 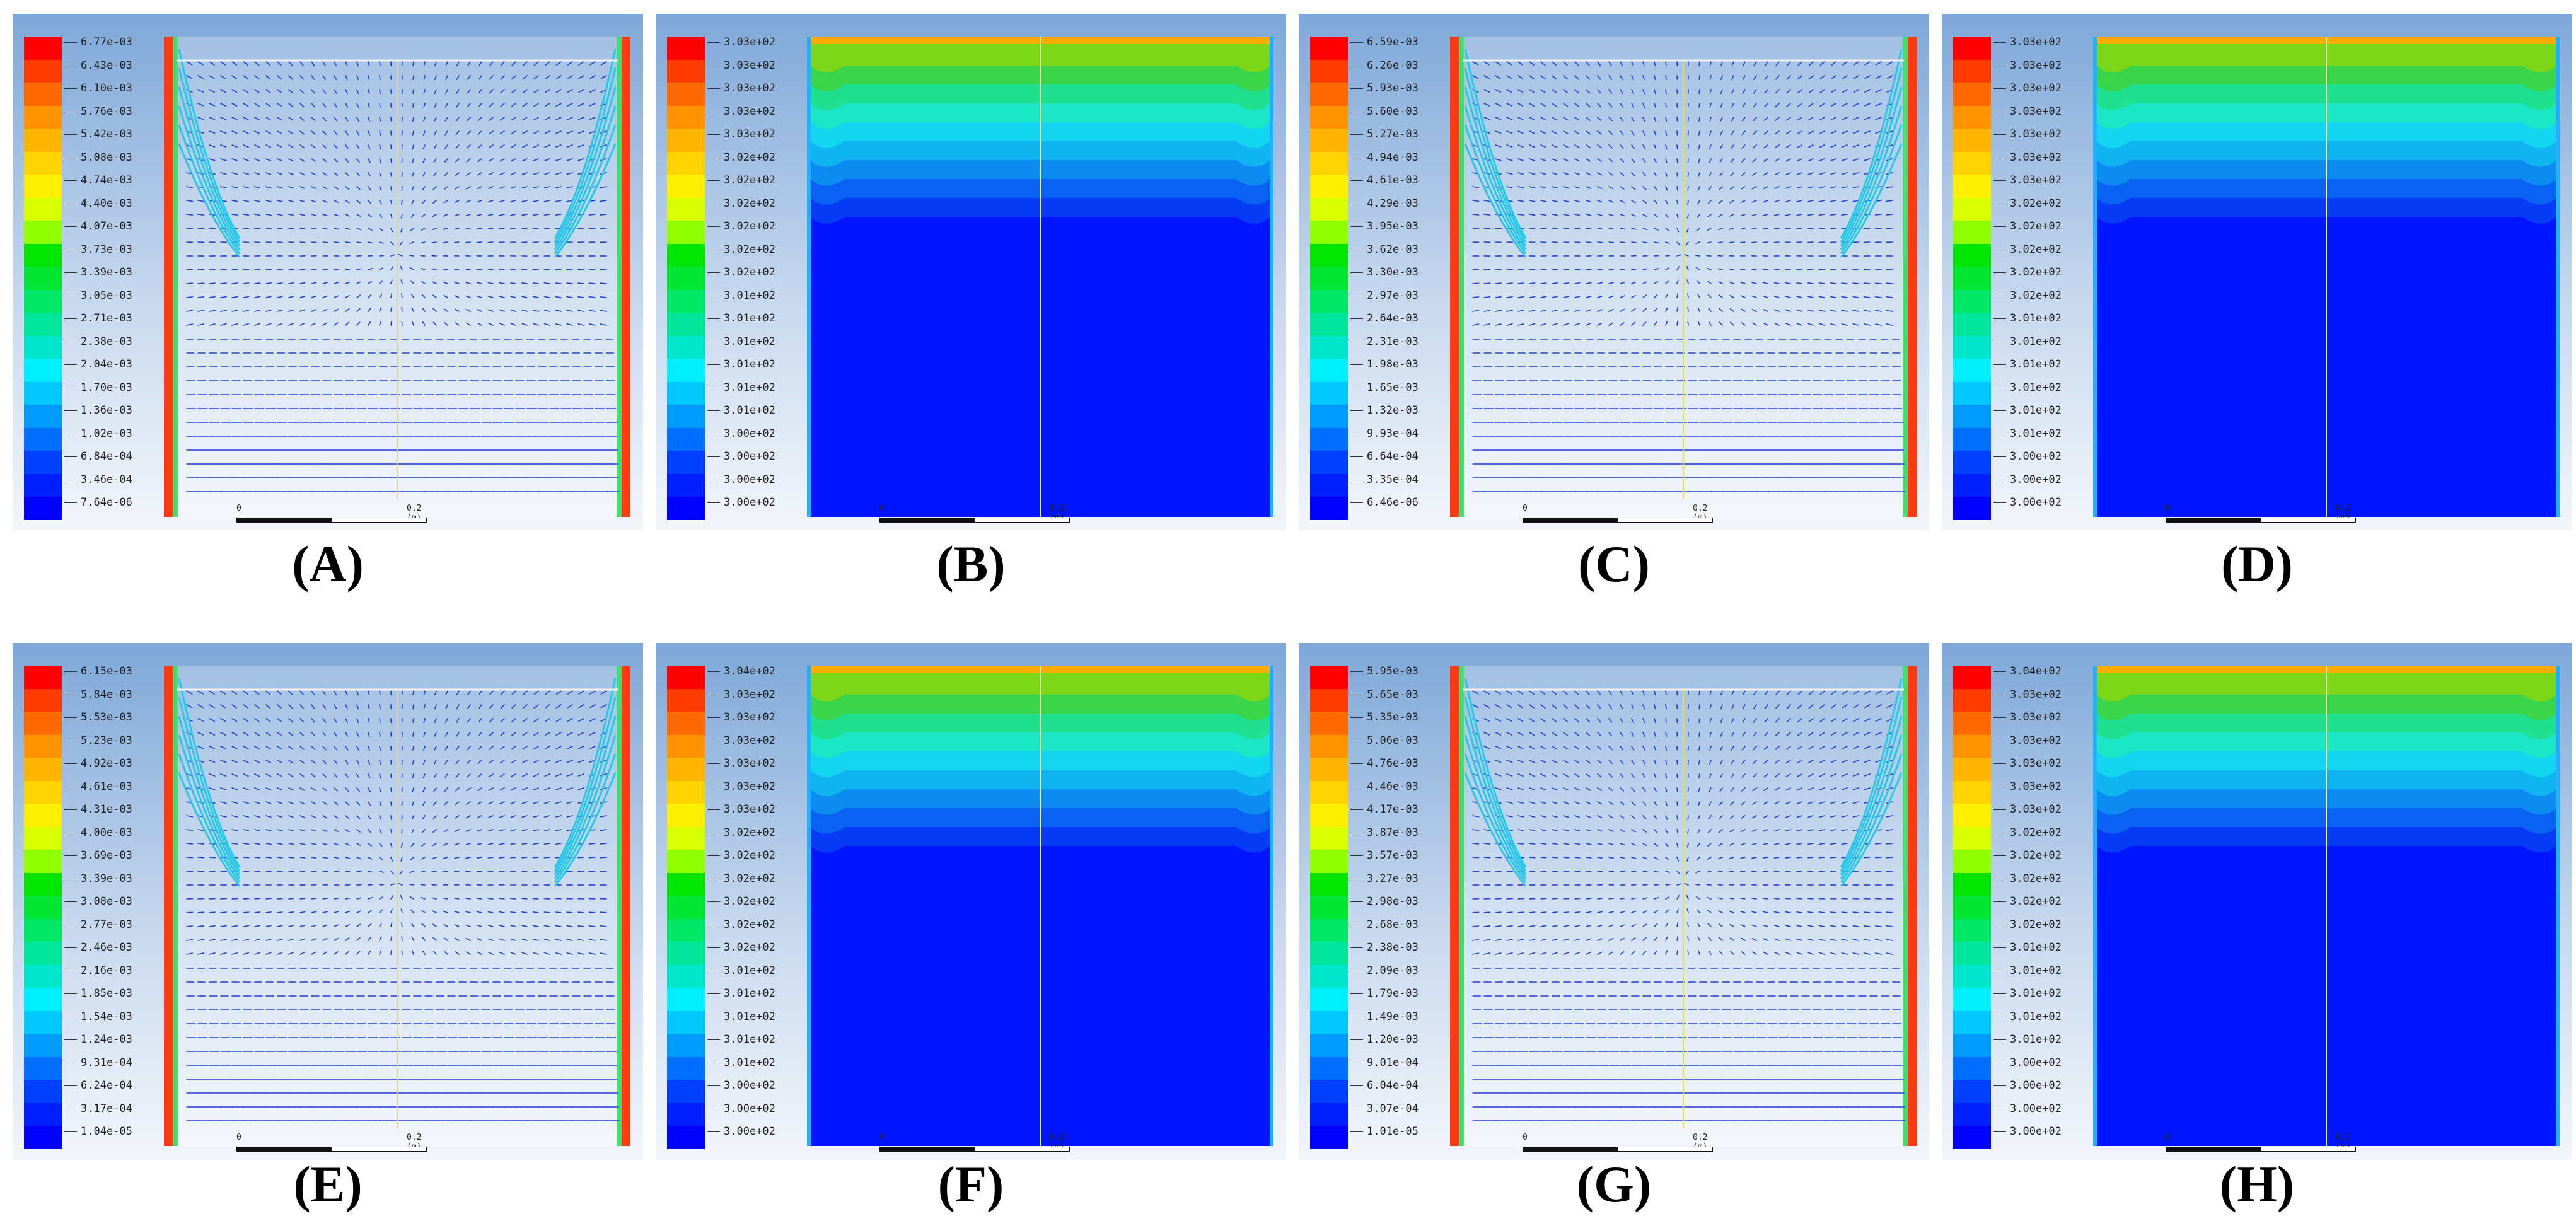 I want to click on legend-value-label: 5.06e-03, so click(x=1385, y=740).